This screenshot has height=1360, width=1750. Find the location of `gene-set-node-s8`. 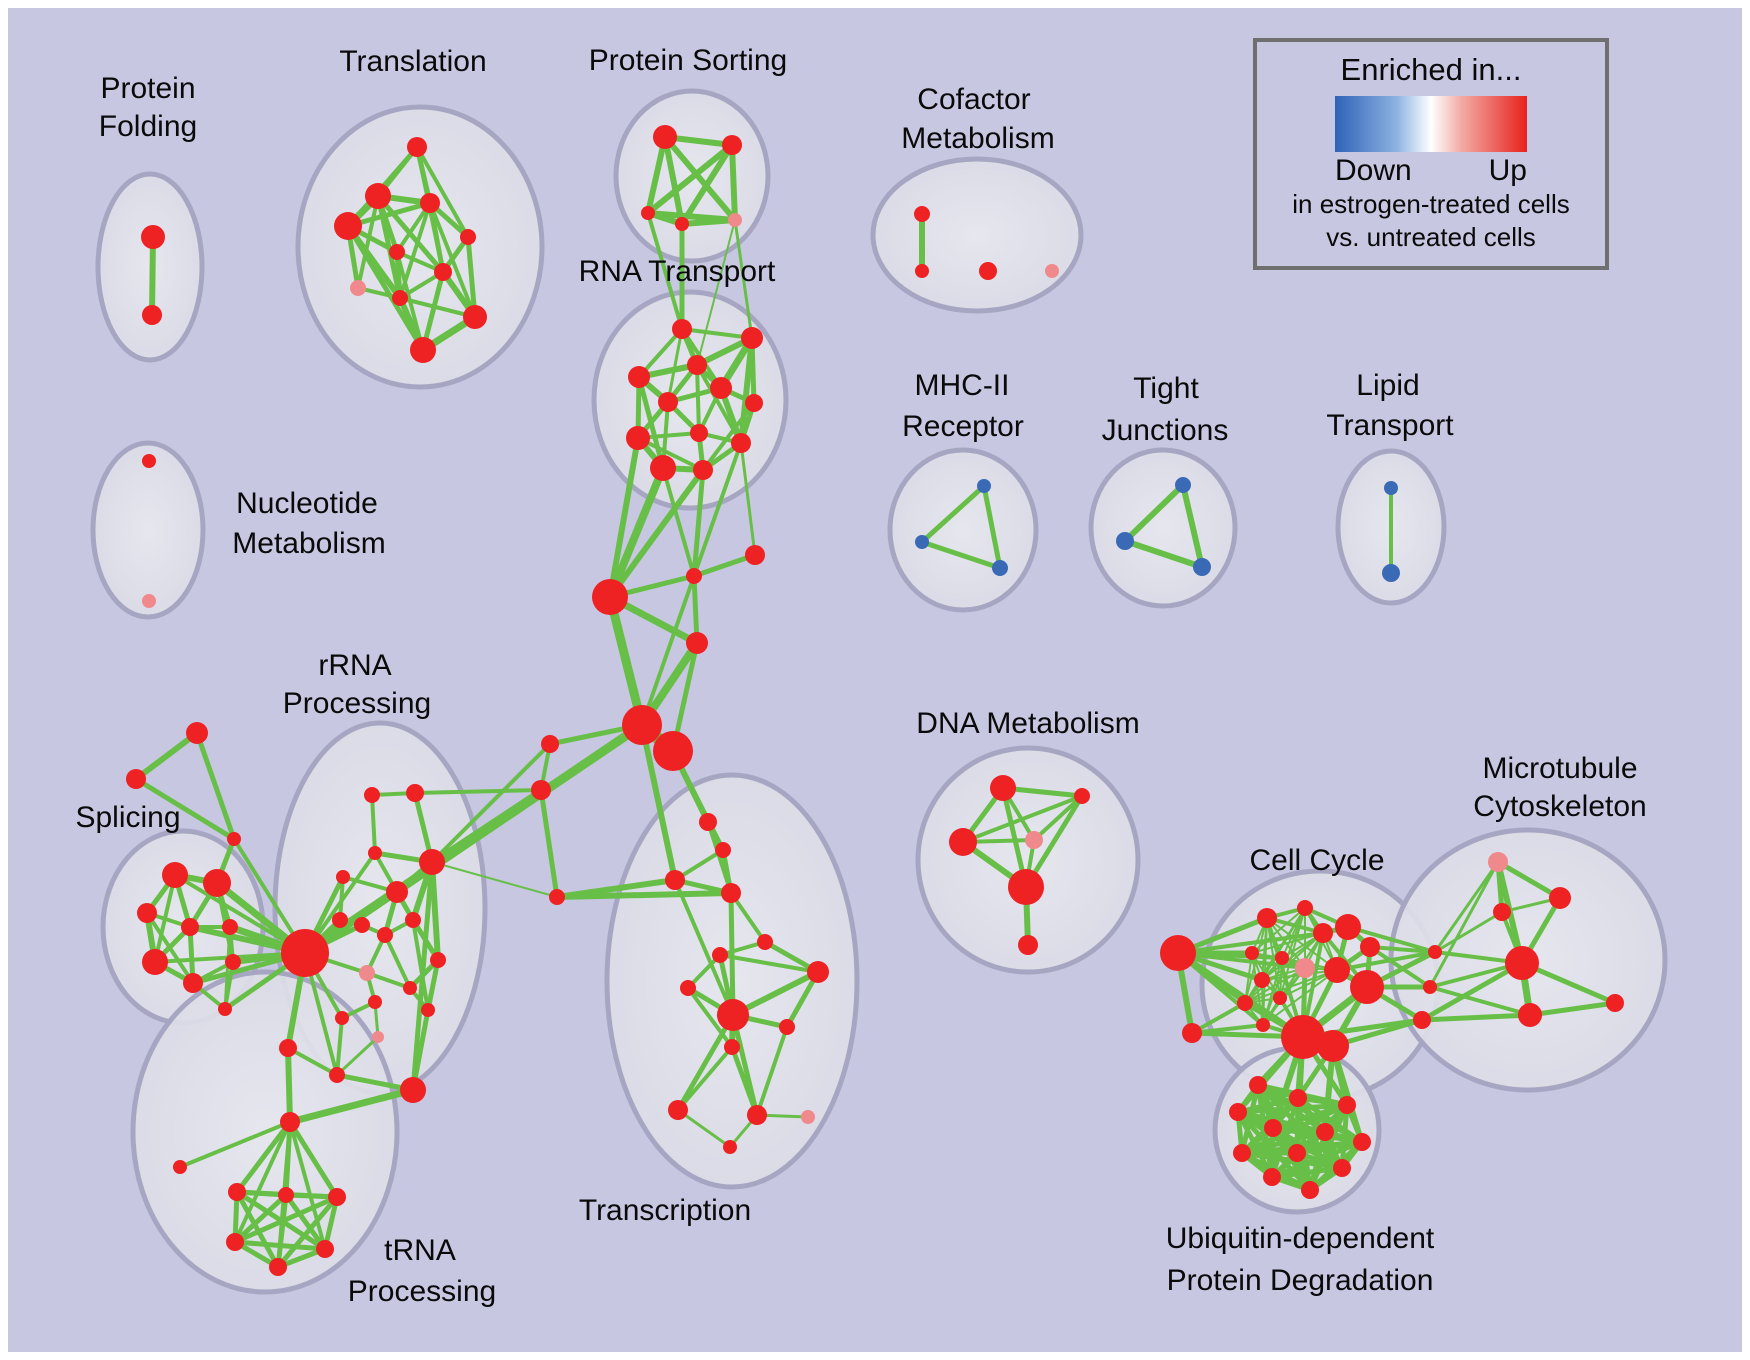

gene-set-node-s8 is located at coordinates (225, 1009).